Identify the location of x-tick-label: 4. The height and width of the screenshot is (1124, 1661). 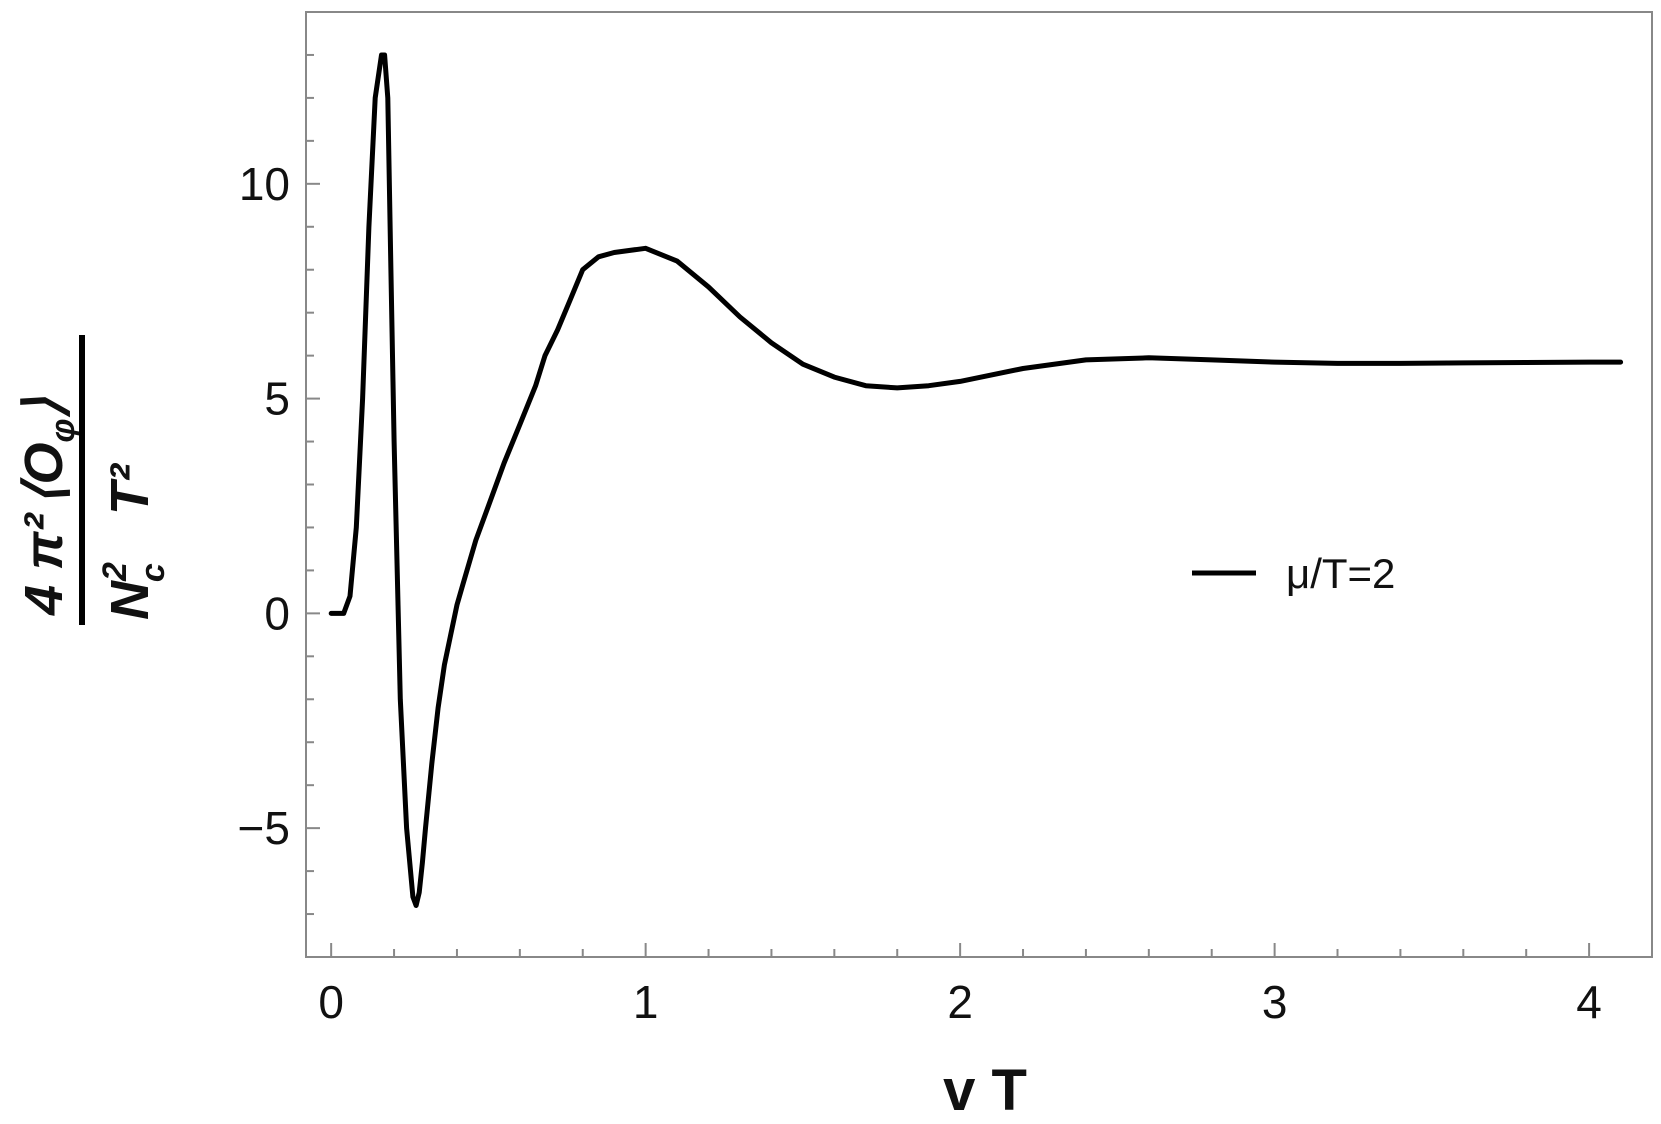
(1589, 1002).